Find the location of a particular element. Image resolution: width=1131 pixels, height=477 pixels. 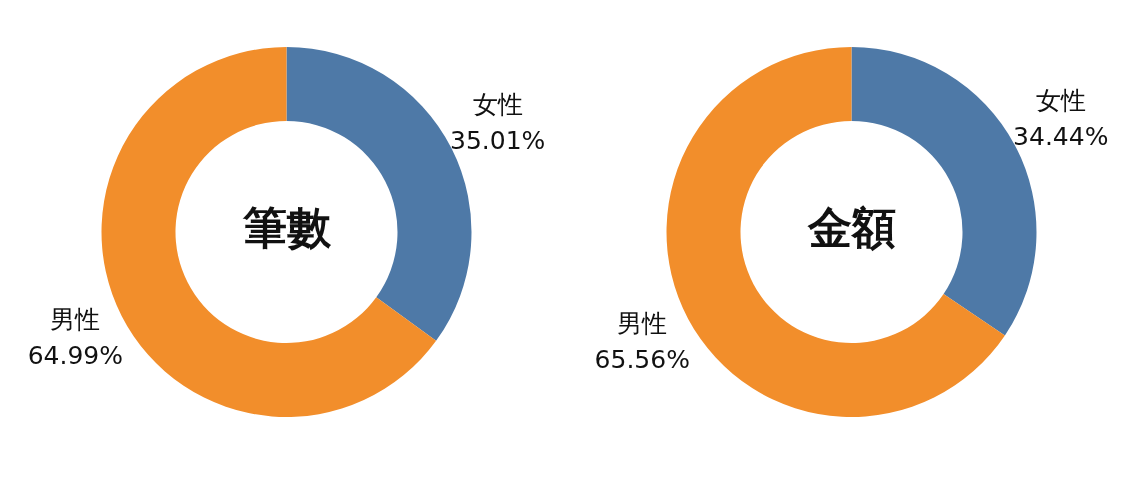

text: 金額 is located at coordinates (851, 228).